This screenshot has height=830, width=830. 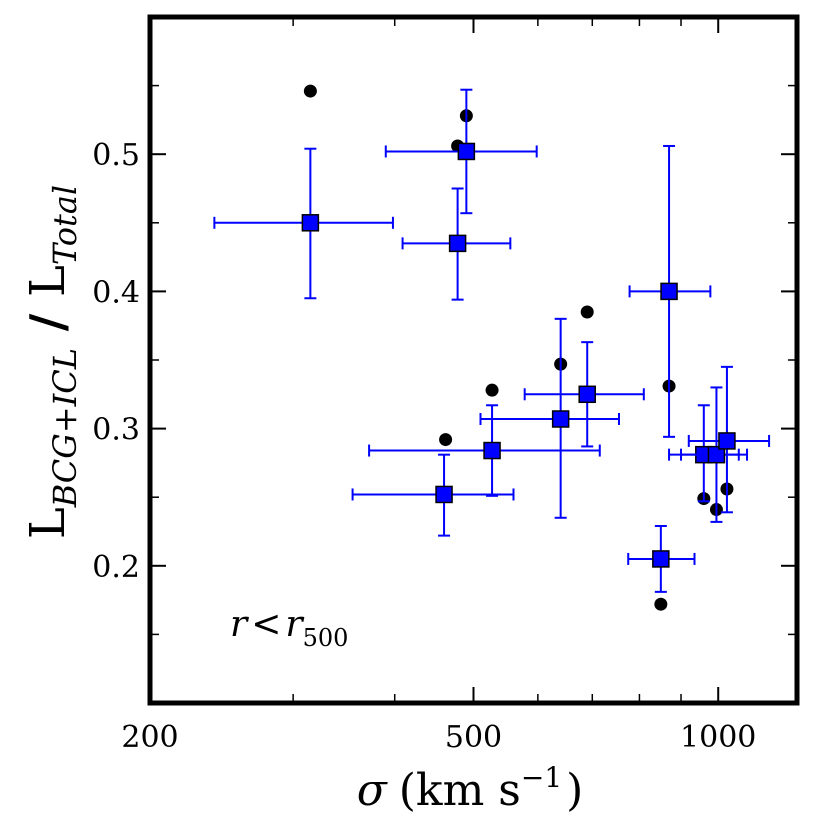 What do you see at coordinates (473, 737) in the screenshot?
I see `x-tick-label: 500` at bounding box center [473, 737].